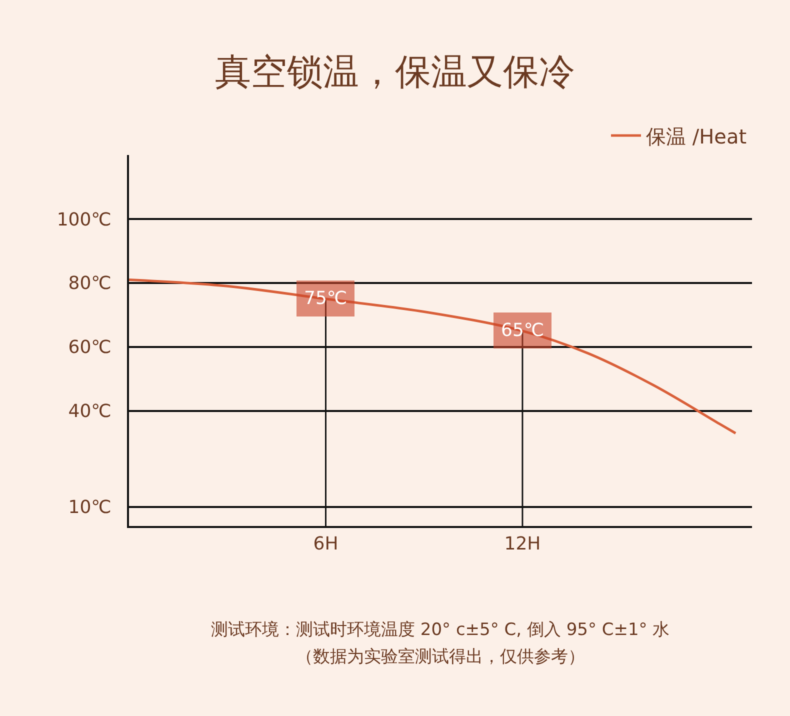 This screenshot has height=716, width=790. What do you see at coordinates (90, 411) in the screenshot?
I see `y-tick-label: 40℃` at bounding box center [90, 411].